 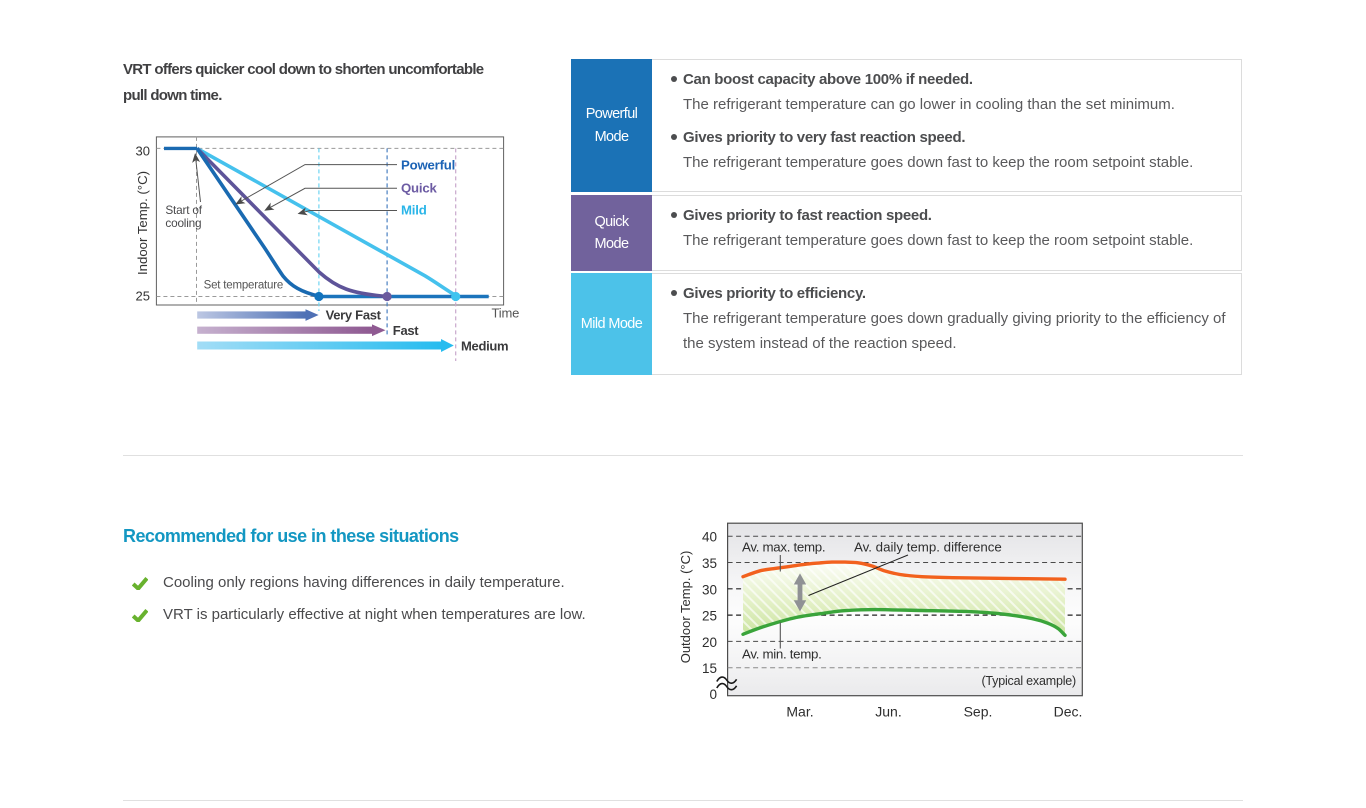 I want to click on svg-text: Very Fast, so click(x=354, y=315).